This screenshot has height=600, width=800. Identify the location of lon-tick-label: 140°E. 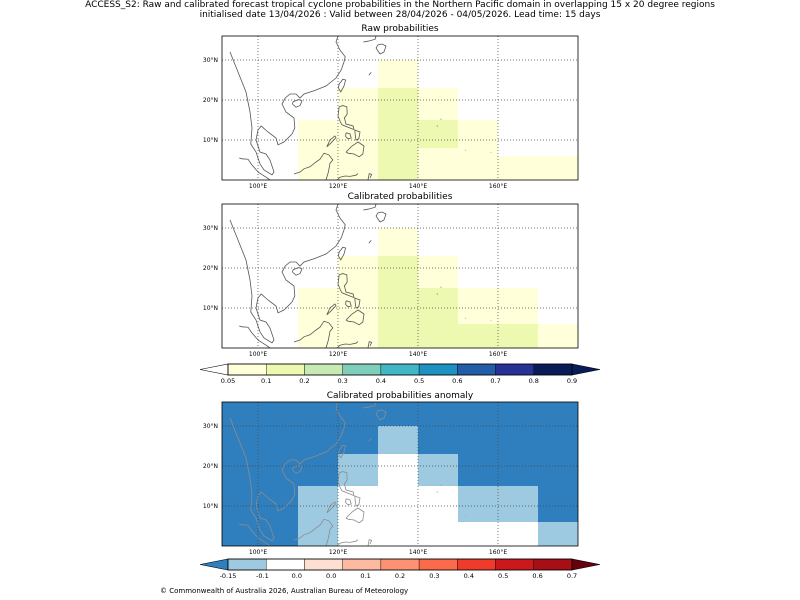
(418, 186).